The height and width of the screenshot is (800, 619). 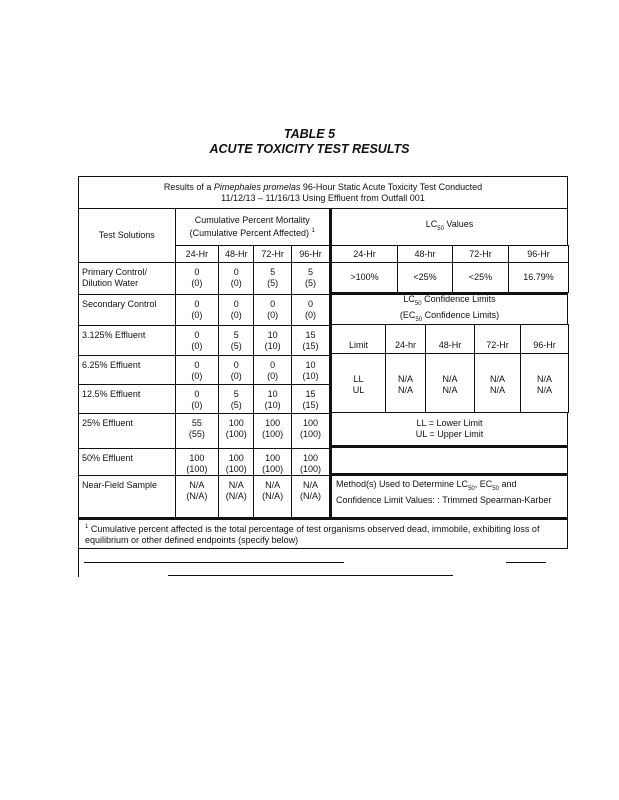 What do you see at coordinates (197, 431) in the screenshot?
I see `mortality-cell: 55 (55)` at bounding box center [197, 431].